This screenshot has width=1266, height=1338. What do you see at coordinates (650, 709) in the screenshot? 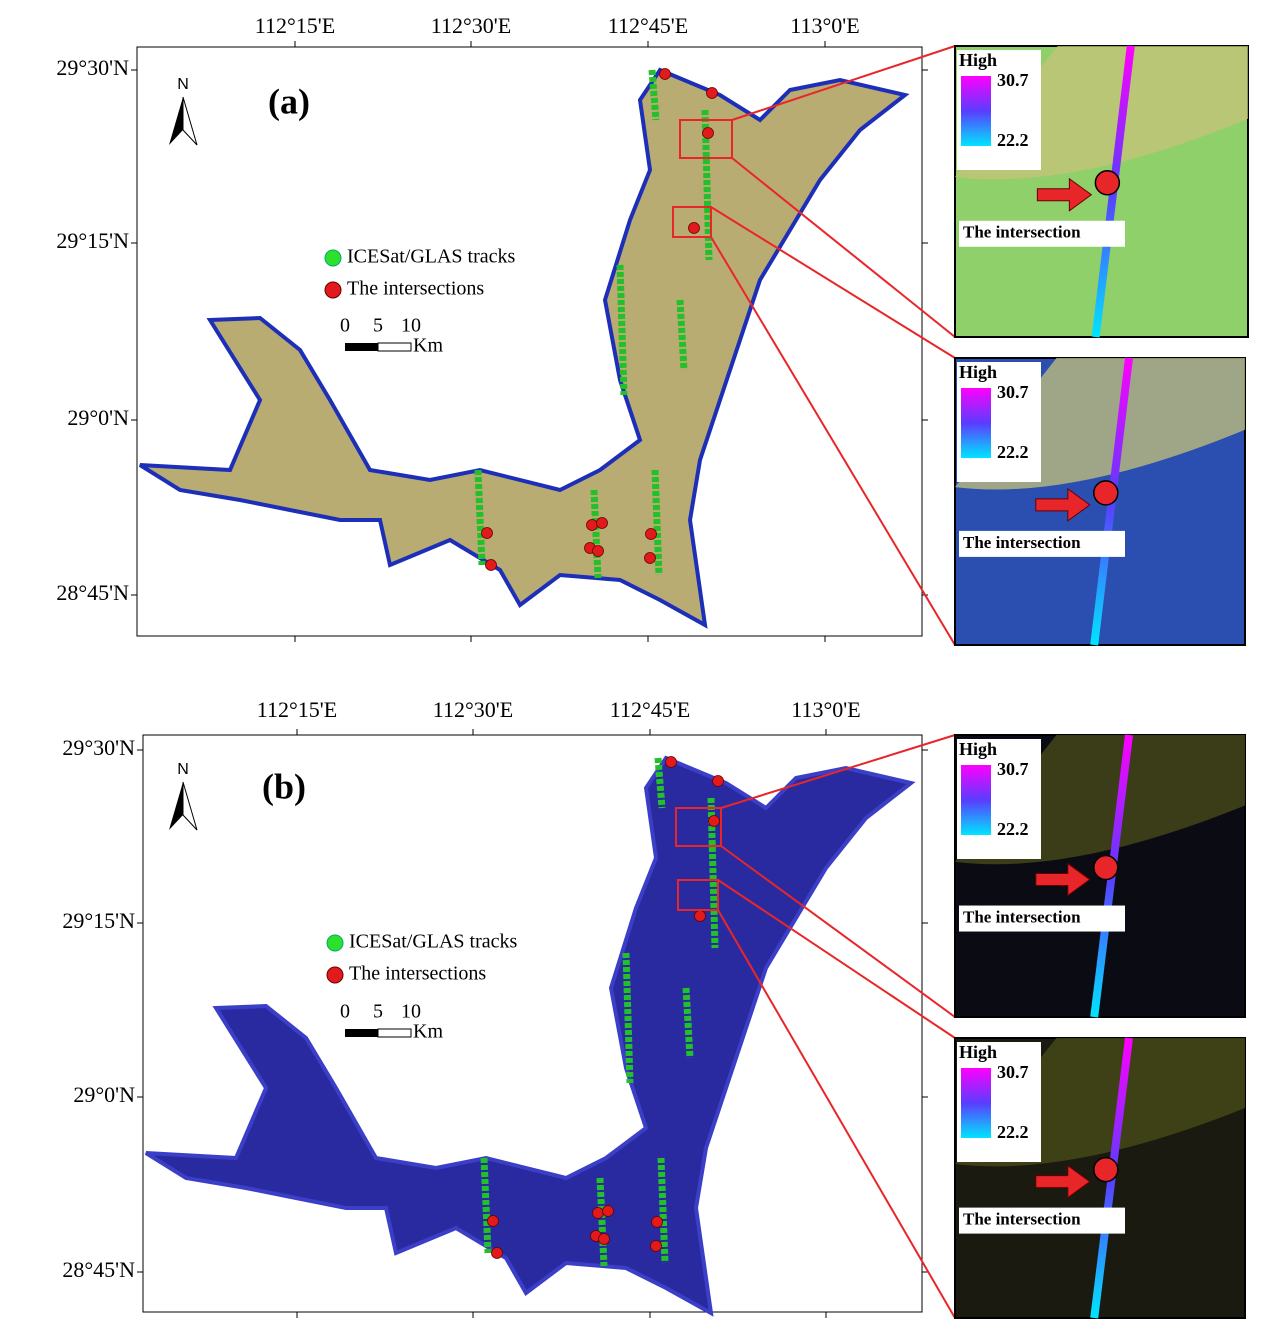
I see `lon-label: 112°45'E` at bounding box center [650, 709].